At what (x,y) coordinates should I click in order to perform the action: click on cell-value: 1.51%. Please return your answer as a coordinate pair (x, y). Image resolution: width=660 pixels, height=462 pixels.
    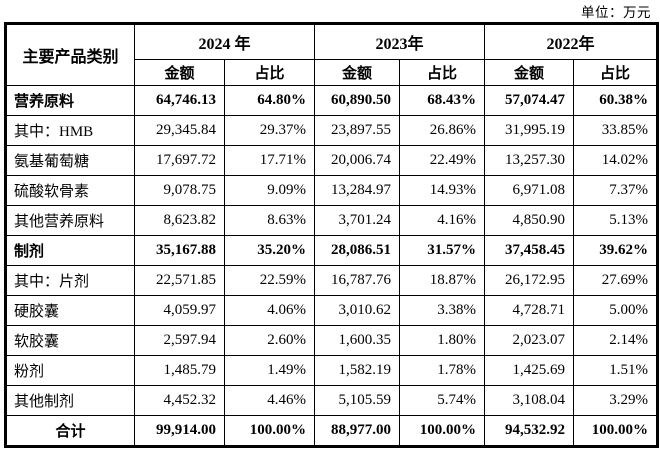
    Looking at the image, I should click on (616, 370).